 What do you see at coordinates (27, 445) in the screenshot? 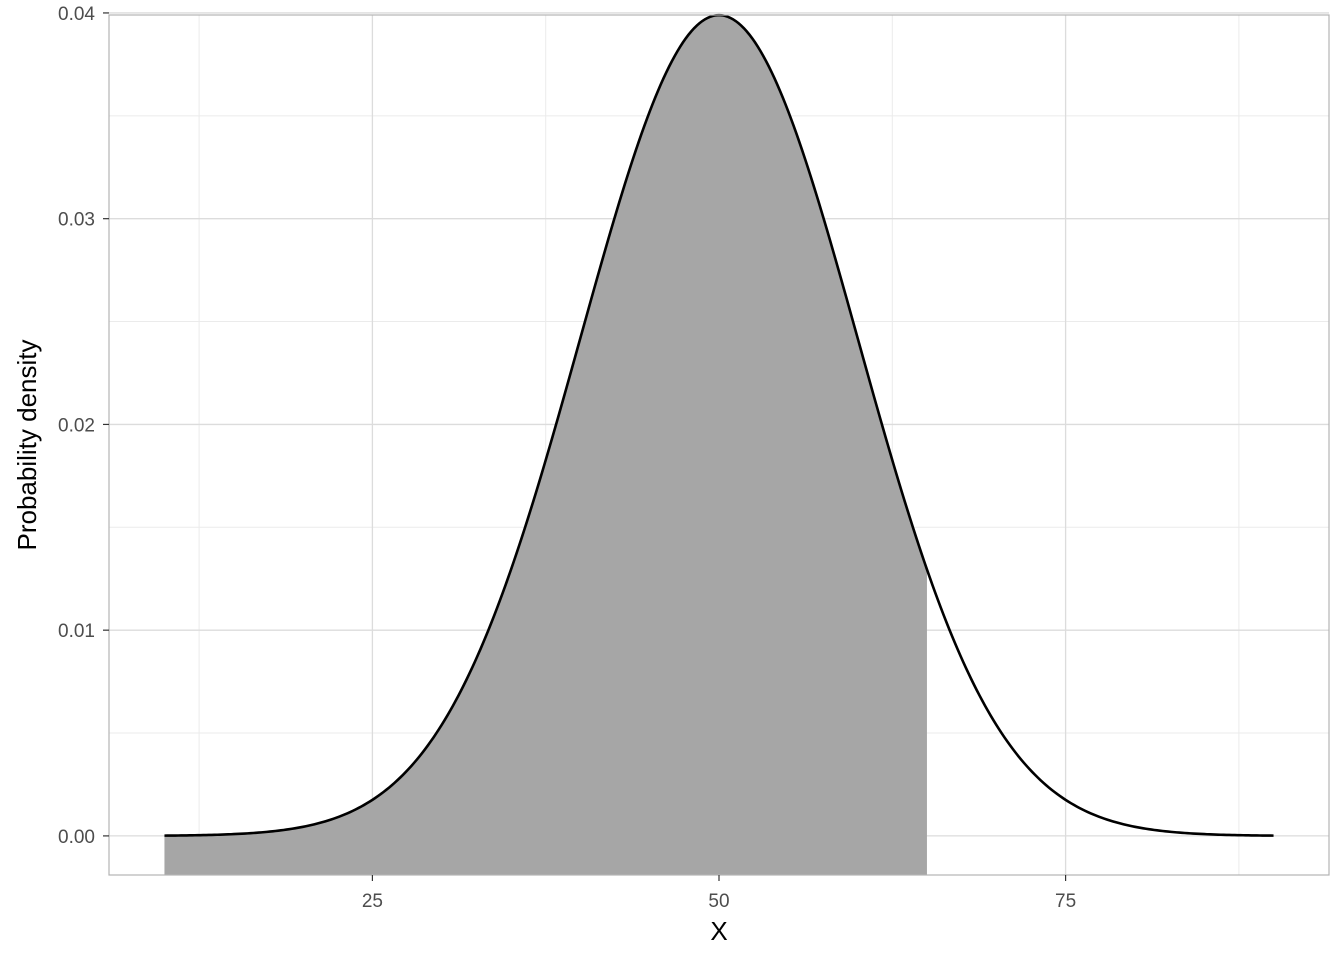
I see `y-axis-title: Probability density` at bounding box center [27, 445].